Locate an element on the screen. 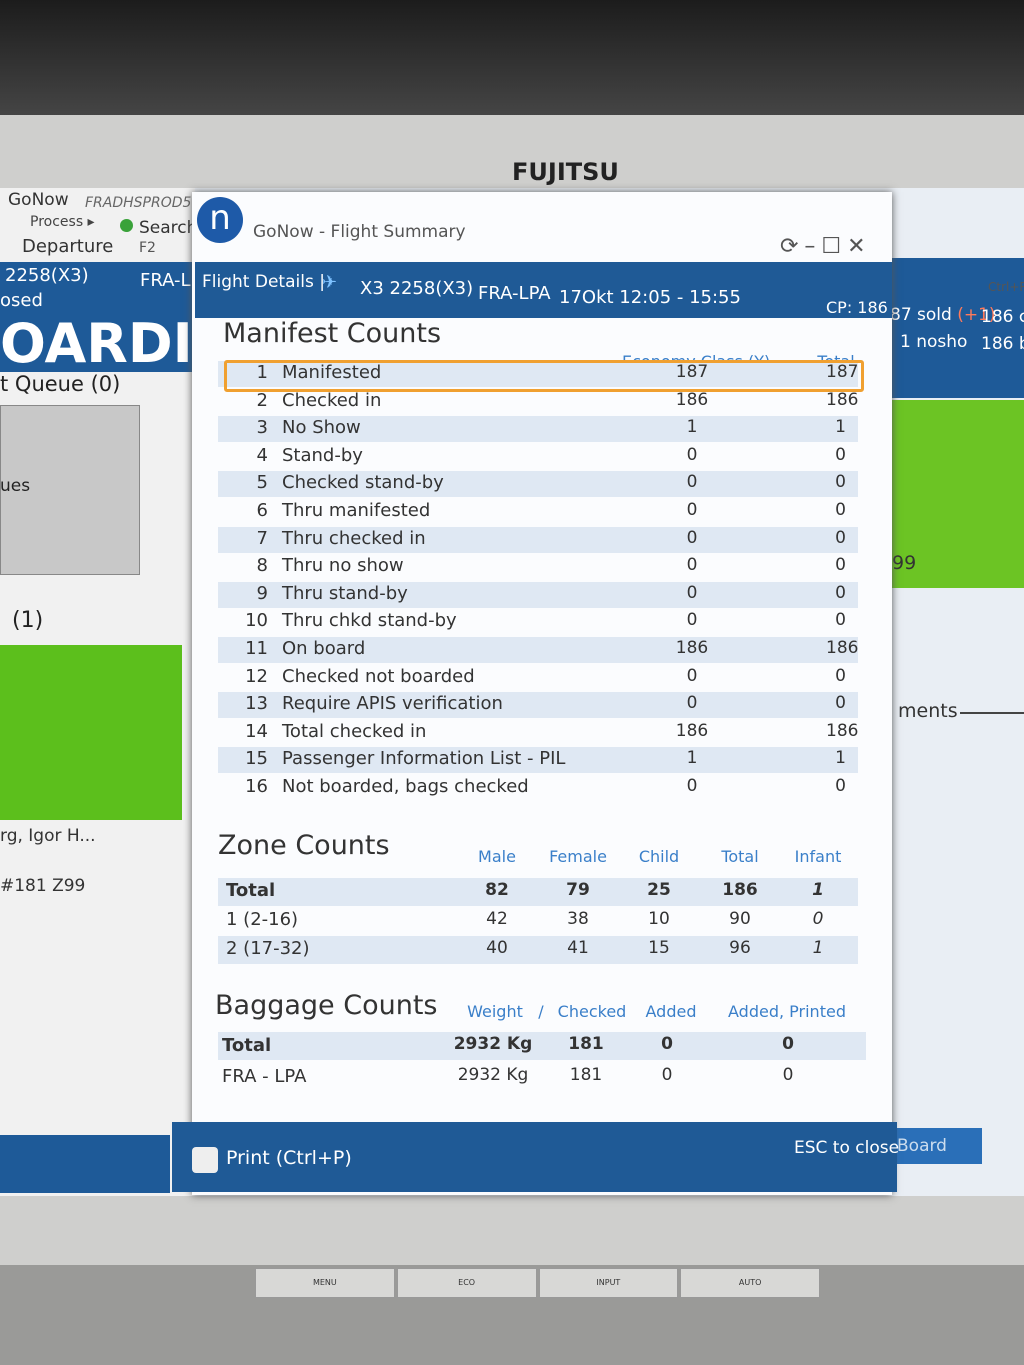 This screenshot has width=1024, height=1365. header-time: 17Okt 12:05 - 15:55 is located at coordinates (650, 297).